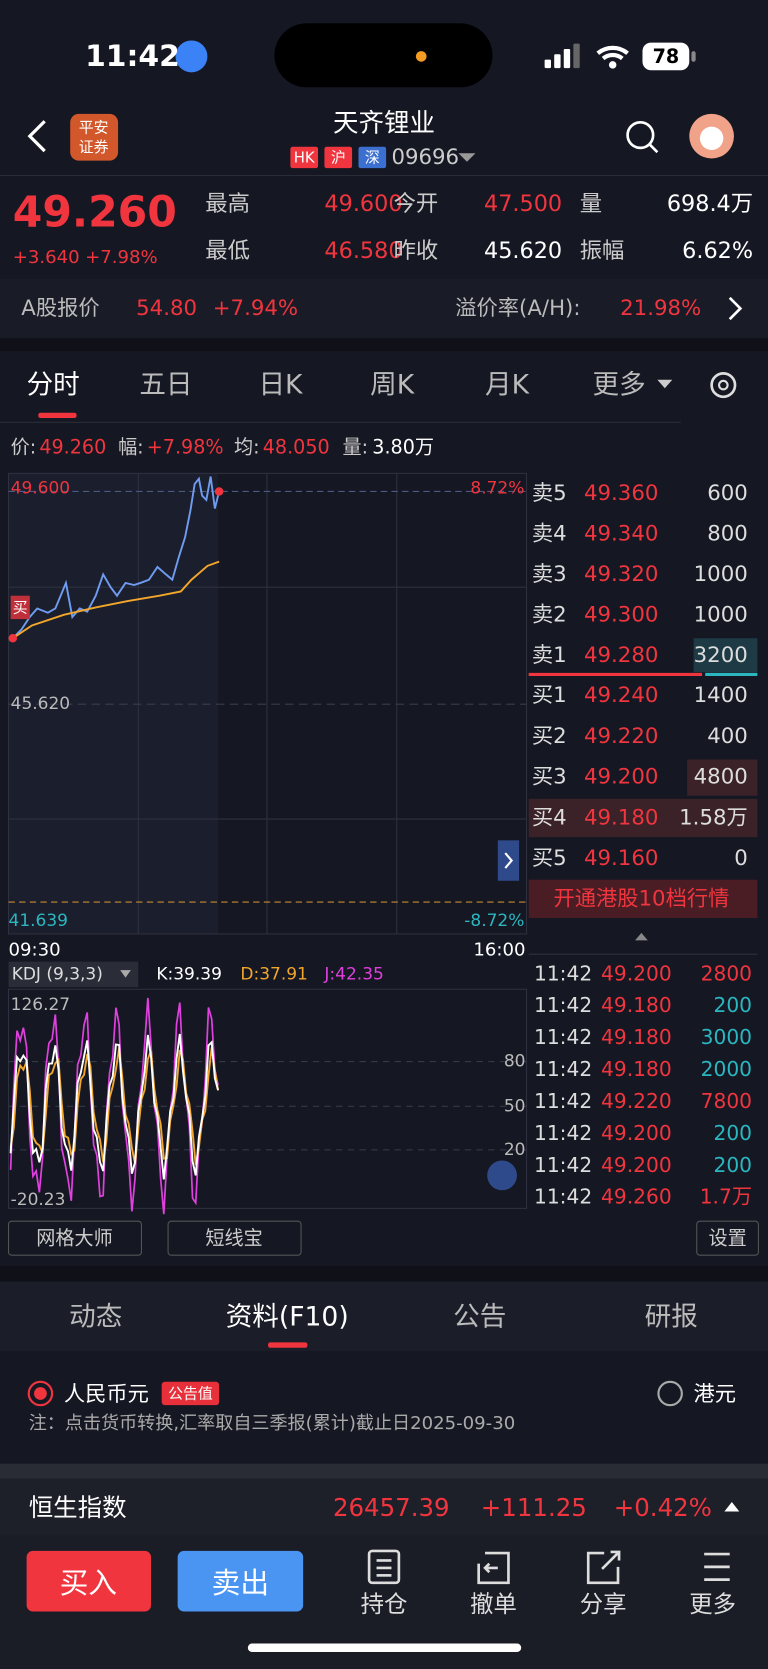  I want to click on info-label: 均:, so click(247, 446).